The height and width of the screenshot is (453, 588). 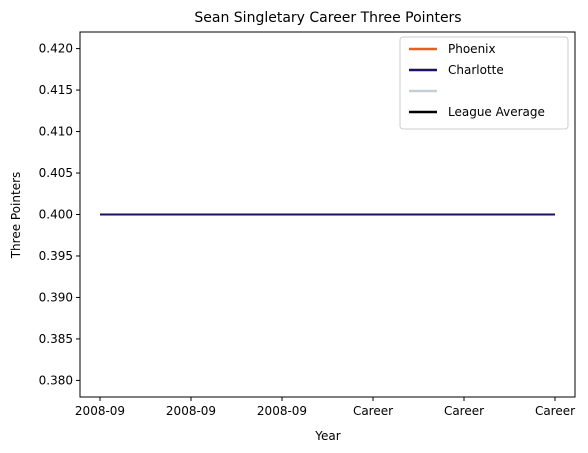 What do you see at coordinates (56, 90) in the screenshot?
I see `y-tick-label: 0.415` at bounding box center [56, 90].